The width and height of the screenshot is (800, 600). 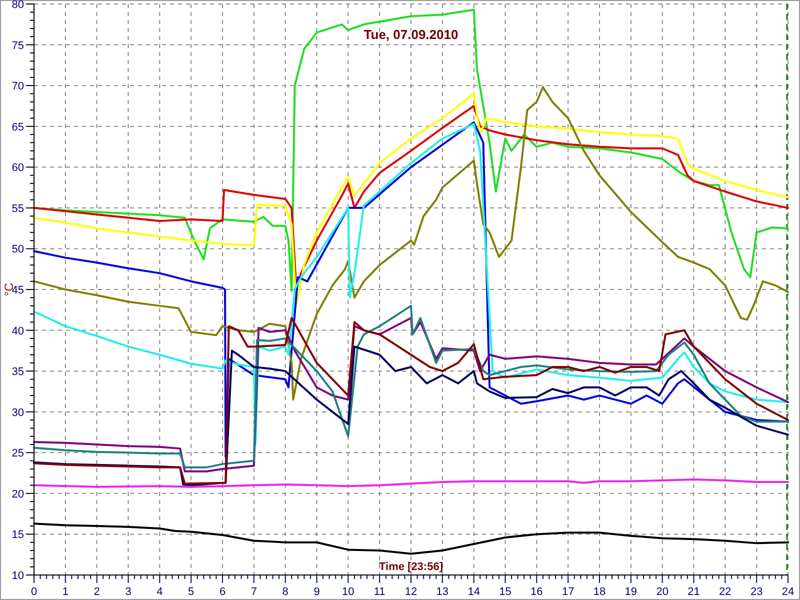 I want to click on x-tick-label: 24, so click(x=788, y=592).